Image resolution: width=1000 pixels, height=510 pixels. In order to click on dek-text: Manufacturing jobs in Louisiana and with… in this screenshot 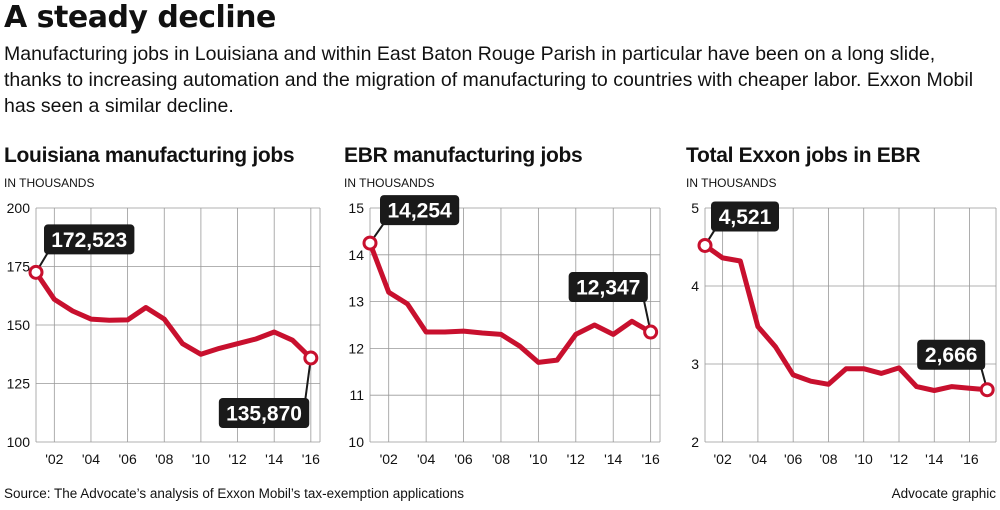, I will do `click(489, 80)`.